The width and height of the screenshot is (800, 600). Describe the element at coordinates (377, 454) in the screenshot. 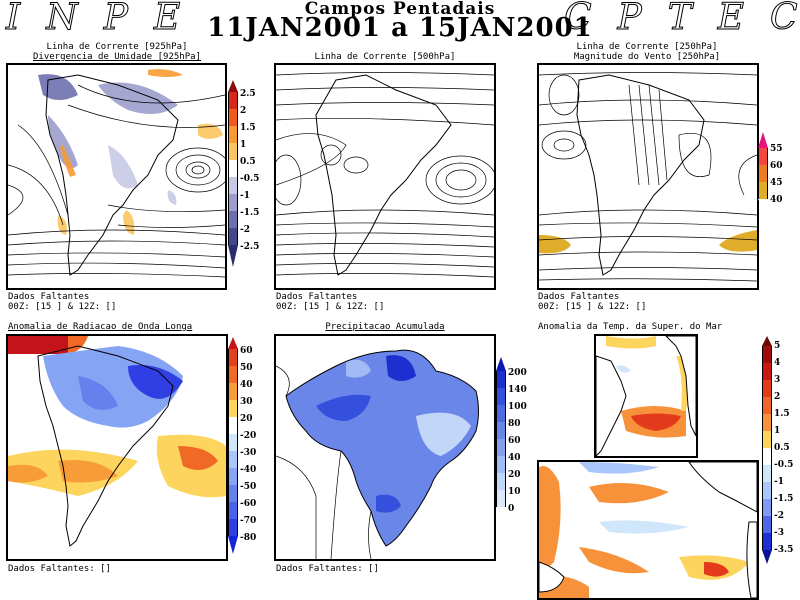

I see `precipitation-map` at that location.